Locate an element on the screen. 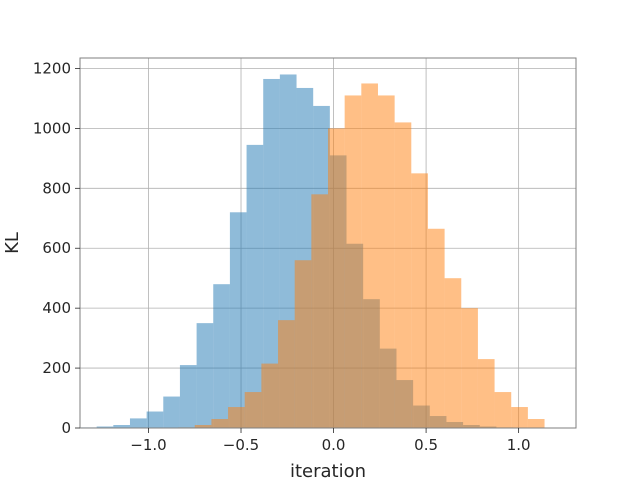  x-axis-ticks: −1.0 −0.5 0.0 0.5 1.0 is located at coordinates (330, 441).